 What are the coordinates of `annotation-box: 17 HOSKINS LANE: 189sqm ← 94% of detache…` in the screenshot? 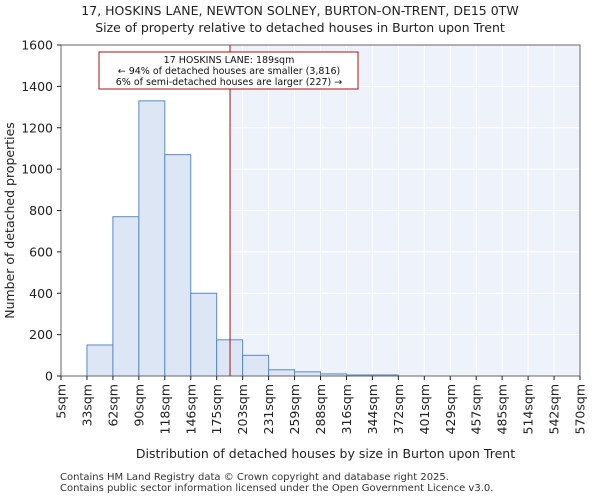 It's located at (228, 70).